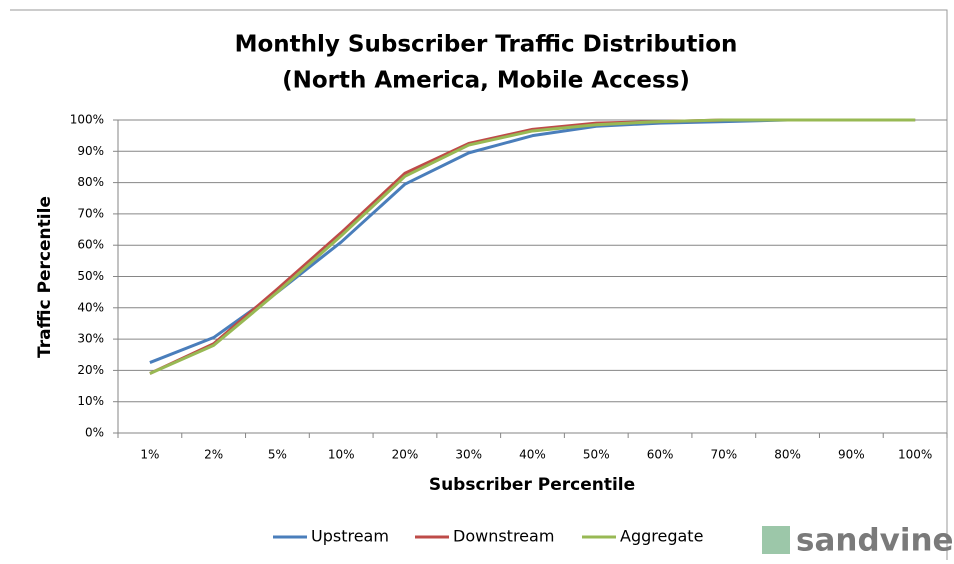  What do you see at coordinates (94, 433) in the screenshot?
I see `y-tick-label: 0%` at bounding box center [94, 433].